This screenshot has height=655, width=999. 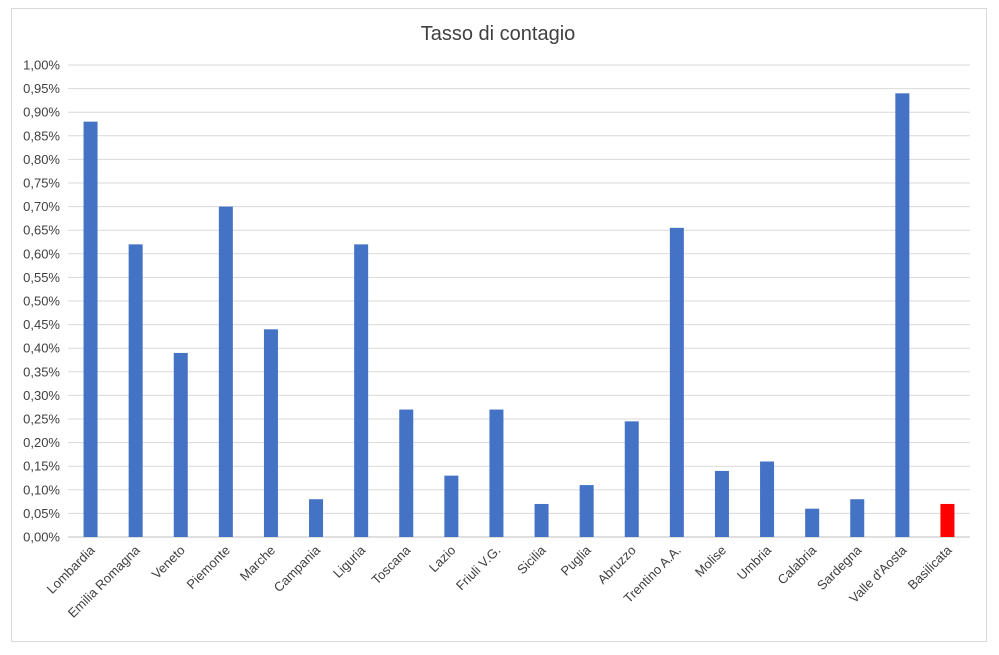 I want to click on x-tick-label: Toscana, so click(x=391, y=564).